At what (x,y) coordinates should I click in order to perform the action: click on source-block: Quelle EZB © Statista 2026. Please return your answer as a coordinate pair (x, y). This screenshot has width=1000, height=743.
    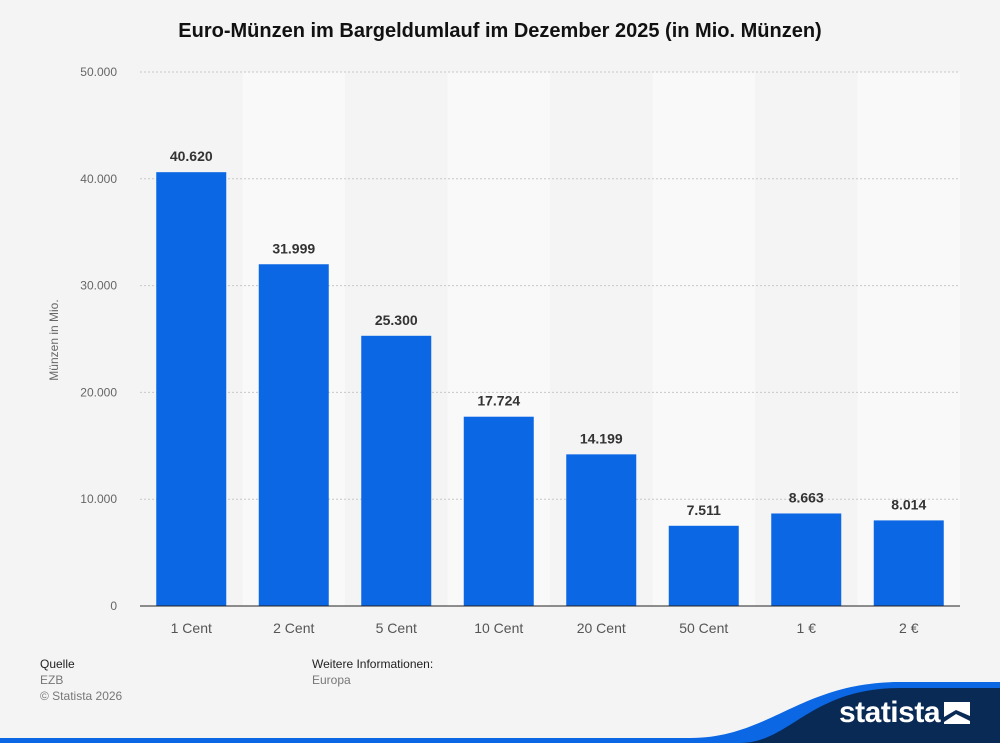
    Looking at the image, I should click on (81, 680).